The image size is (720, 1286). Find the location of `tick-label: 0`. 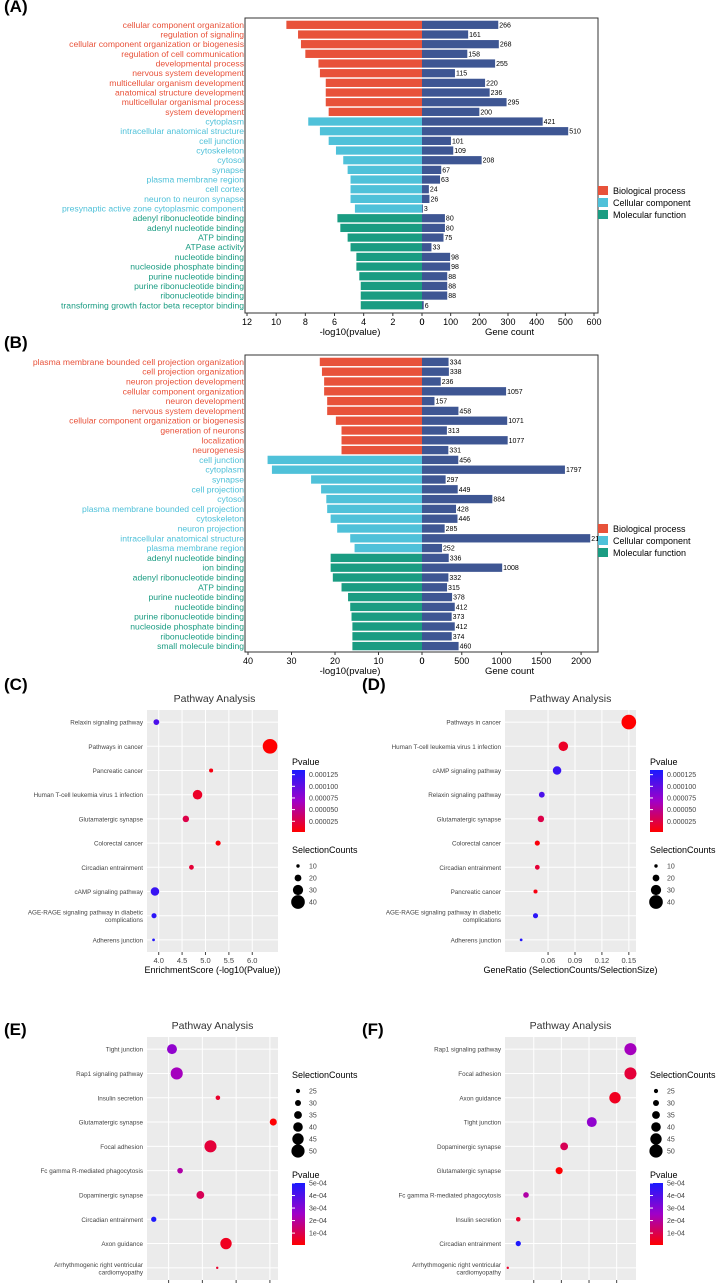

tick-label: 0 is located at coordinates (421, 322).